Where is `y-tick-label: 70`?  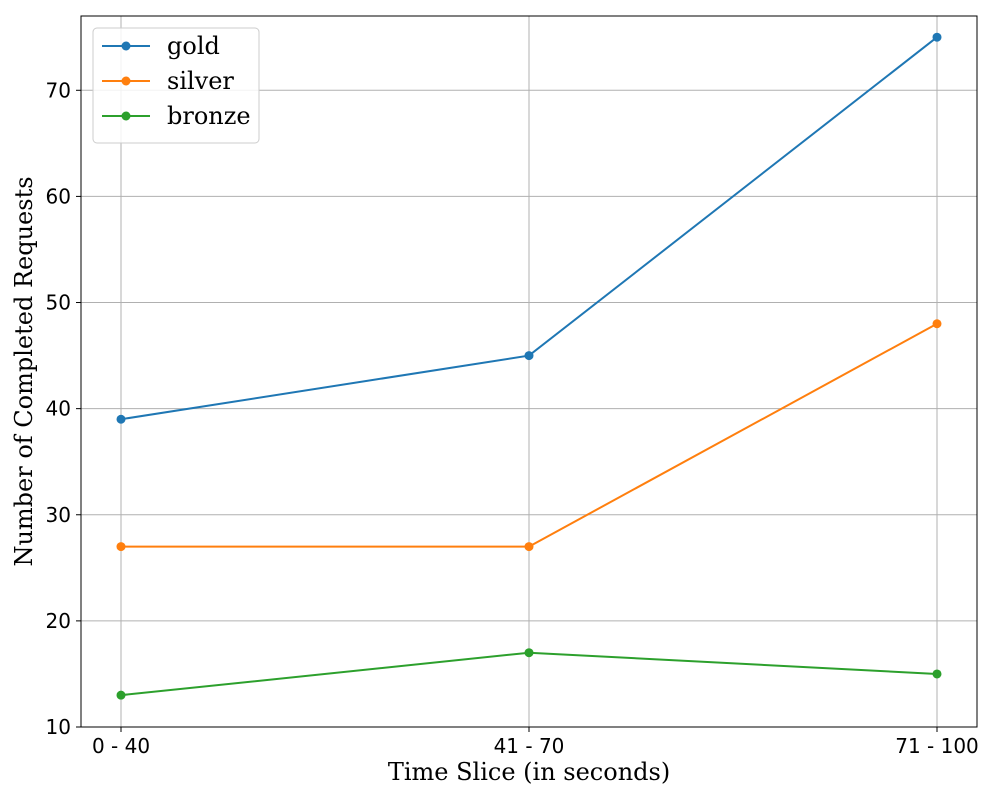
y-tick-label: 70 is located at coordinates (58, 90).